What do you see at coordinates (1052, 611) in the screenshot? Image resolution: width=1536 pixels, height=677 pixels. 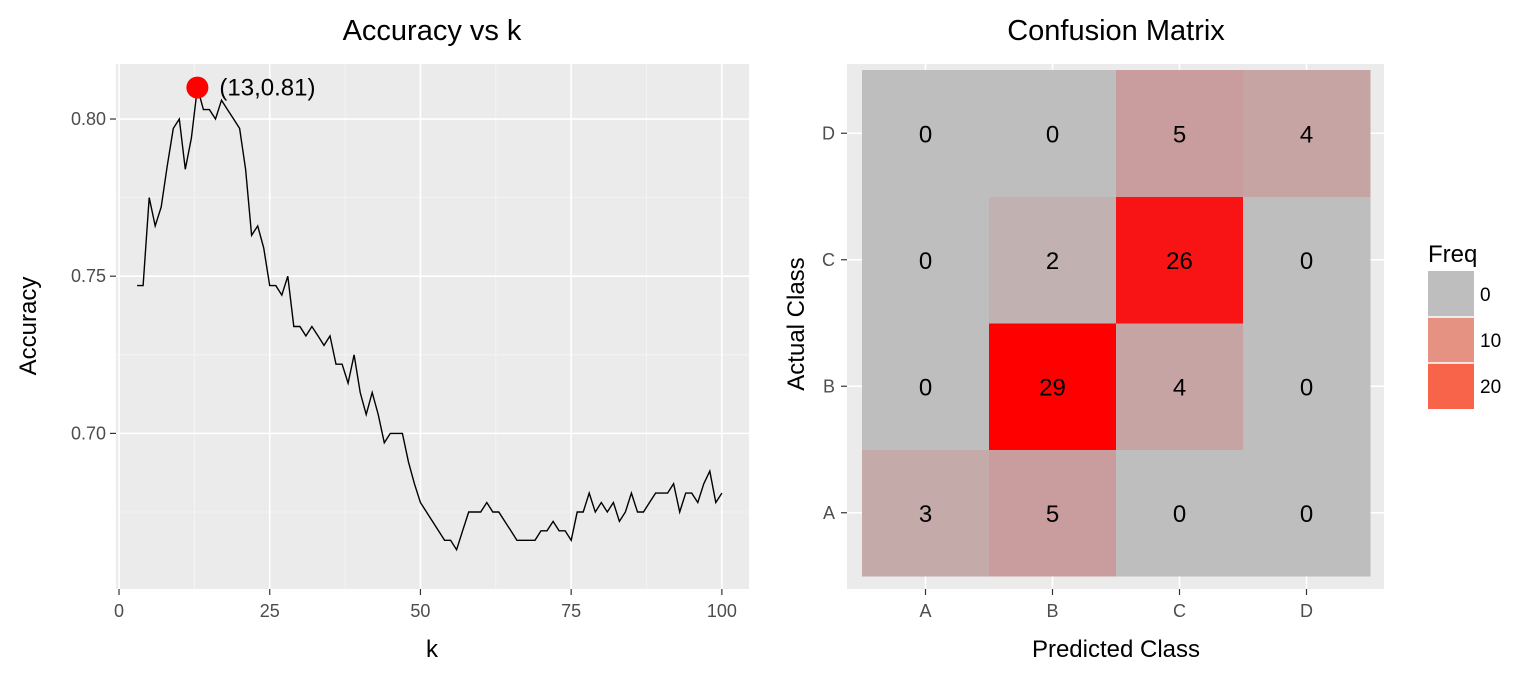 I see `heatmap-x-tick-label: B` at bounding box center [1052, 611].